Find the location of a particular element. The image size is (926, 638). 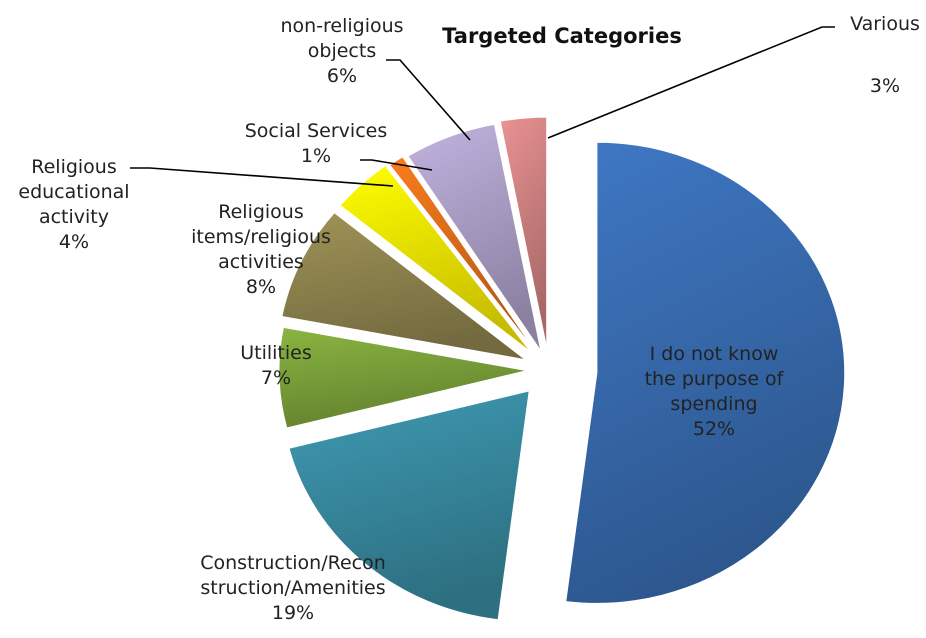

slice-label-i-do-not-know-the-purpose-of-spending: I do not know the purpose of spending 52% is located at coordinates (715, 391).